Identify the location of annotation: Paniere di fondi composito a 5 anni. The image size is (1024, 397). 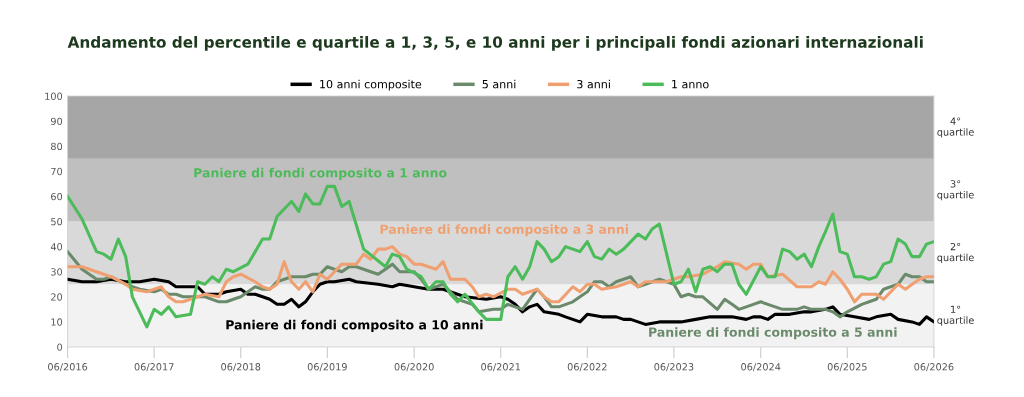
(773, 333).